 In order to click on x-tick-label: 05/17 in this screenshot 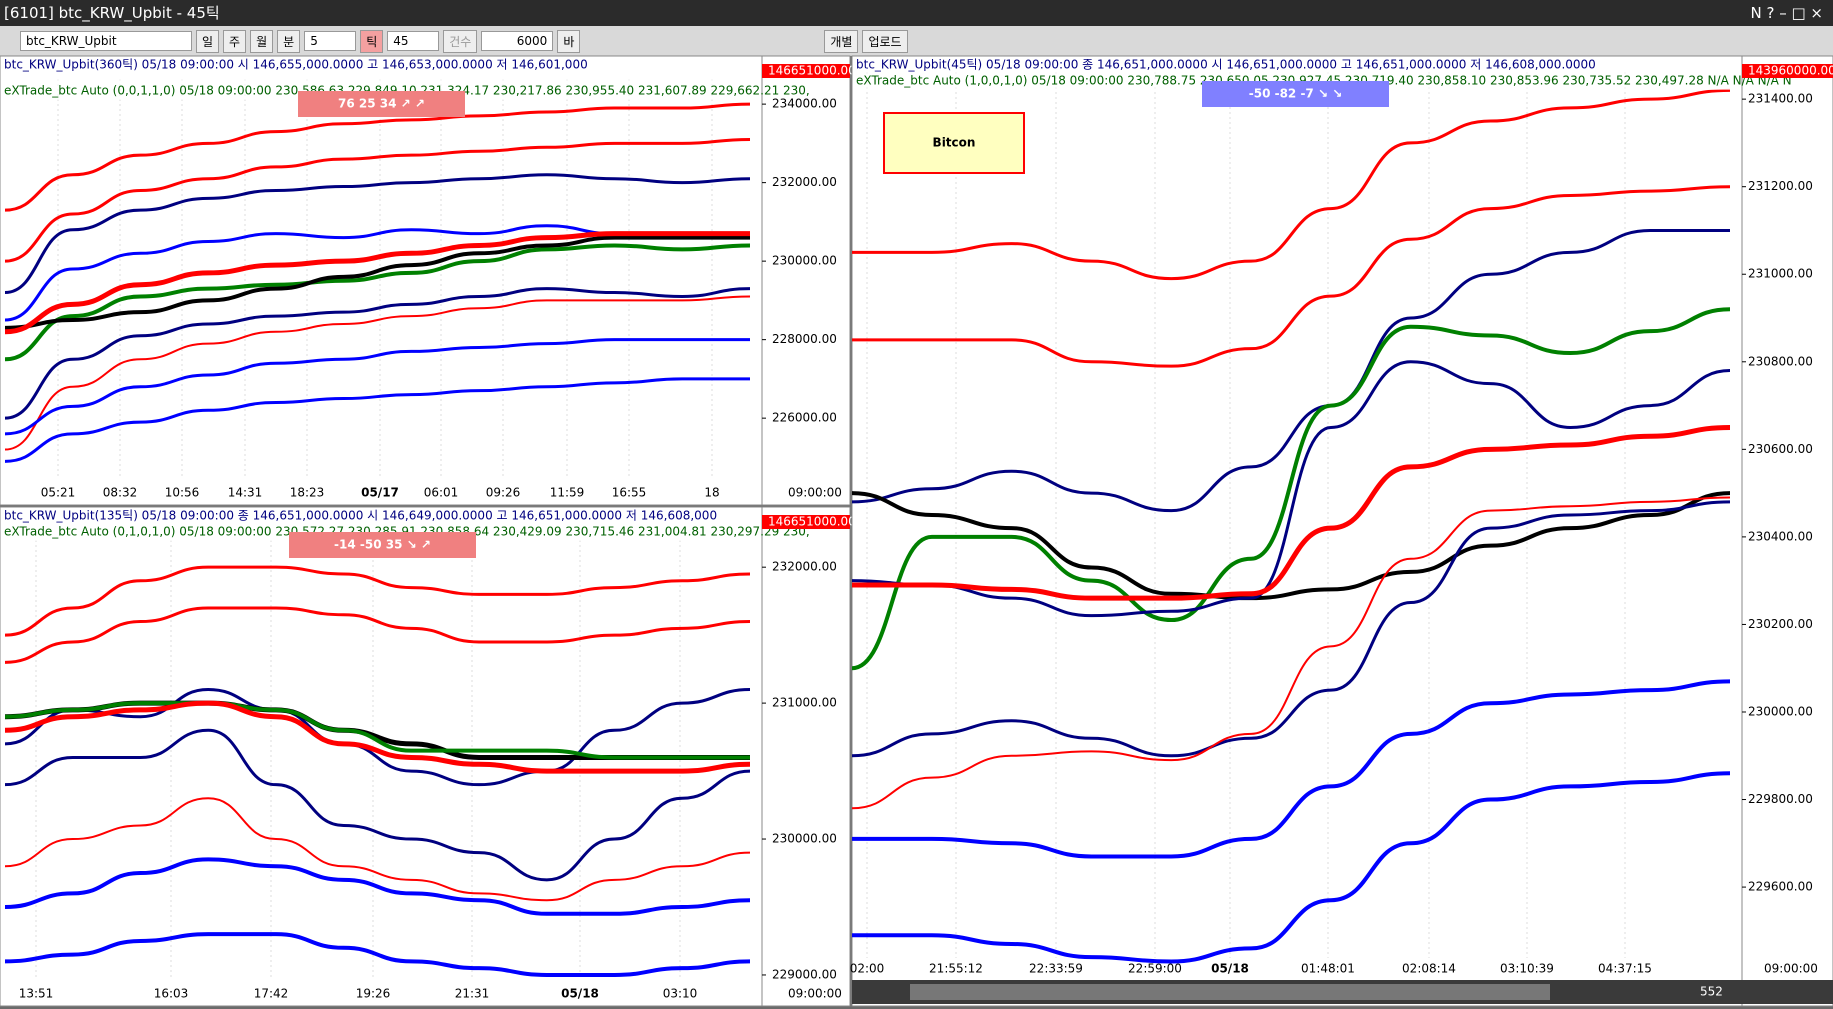, I will do `click(380, 493)`.